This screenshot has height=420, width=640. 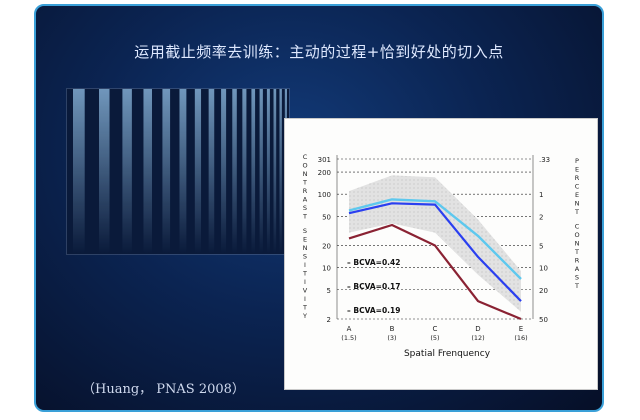 I want to click on y-tick-left: 50, so click(x=326, y=217).